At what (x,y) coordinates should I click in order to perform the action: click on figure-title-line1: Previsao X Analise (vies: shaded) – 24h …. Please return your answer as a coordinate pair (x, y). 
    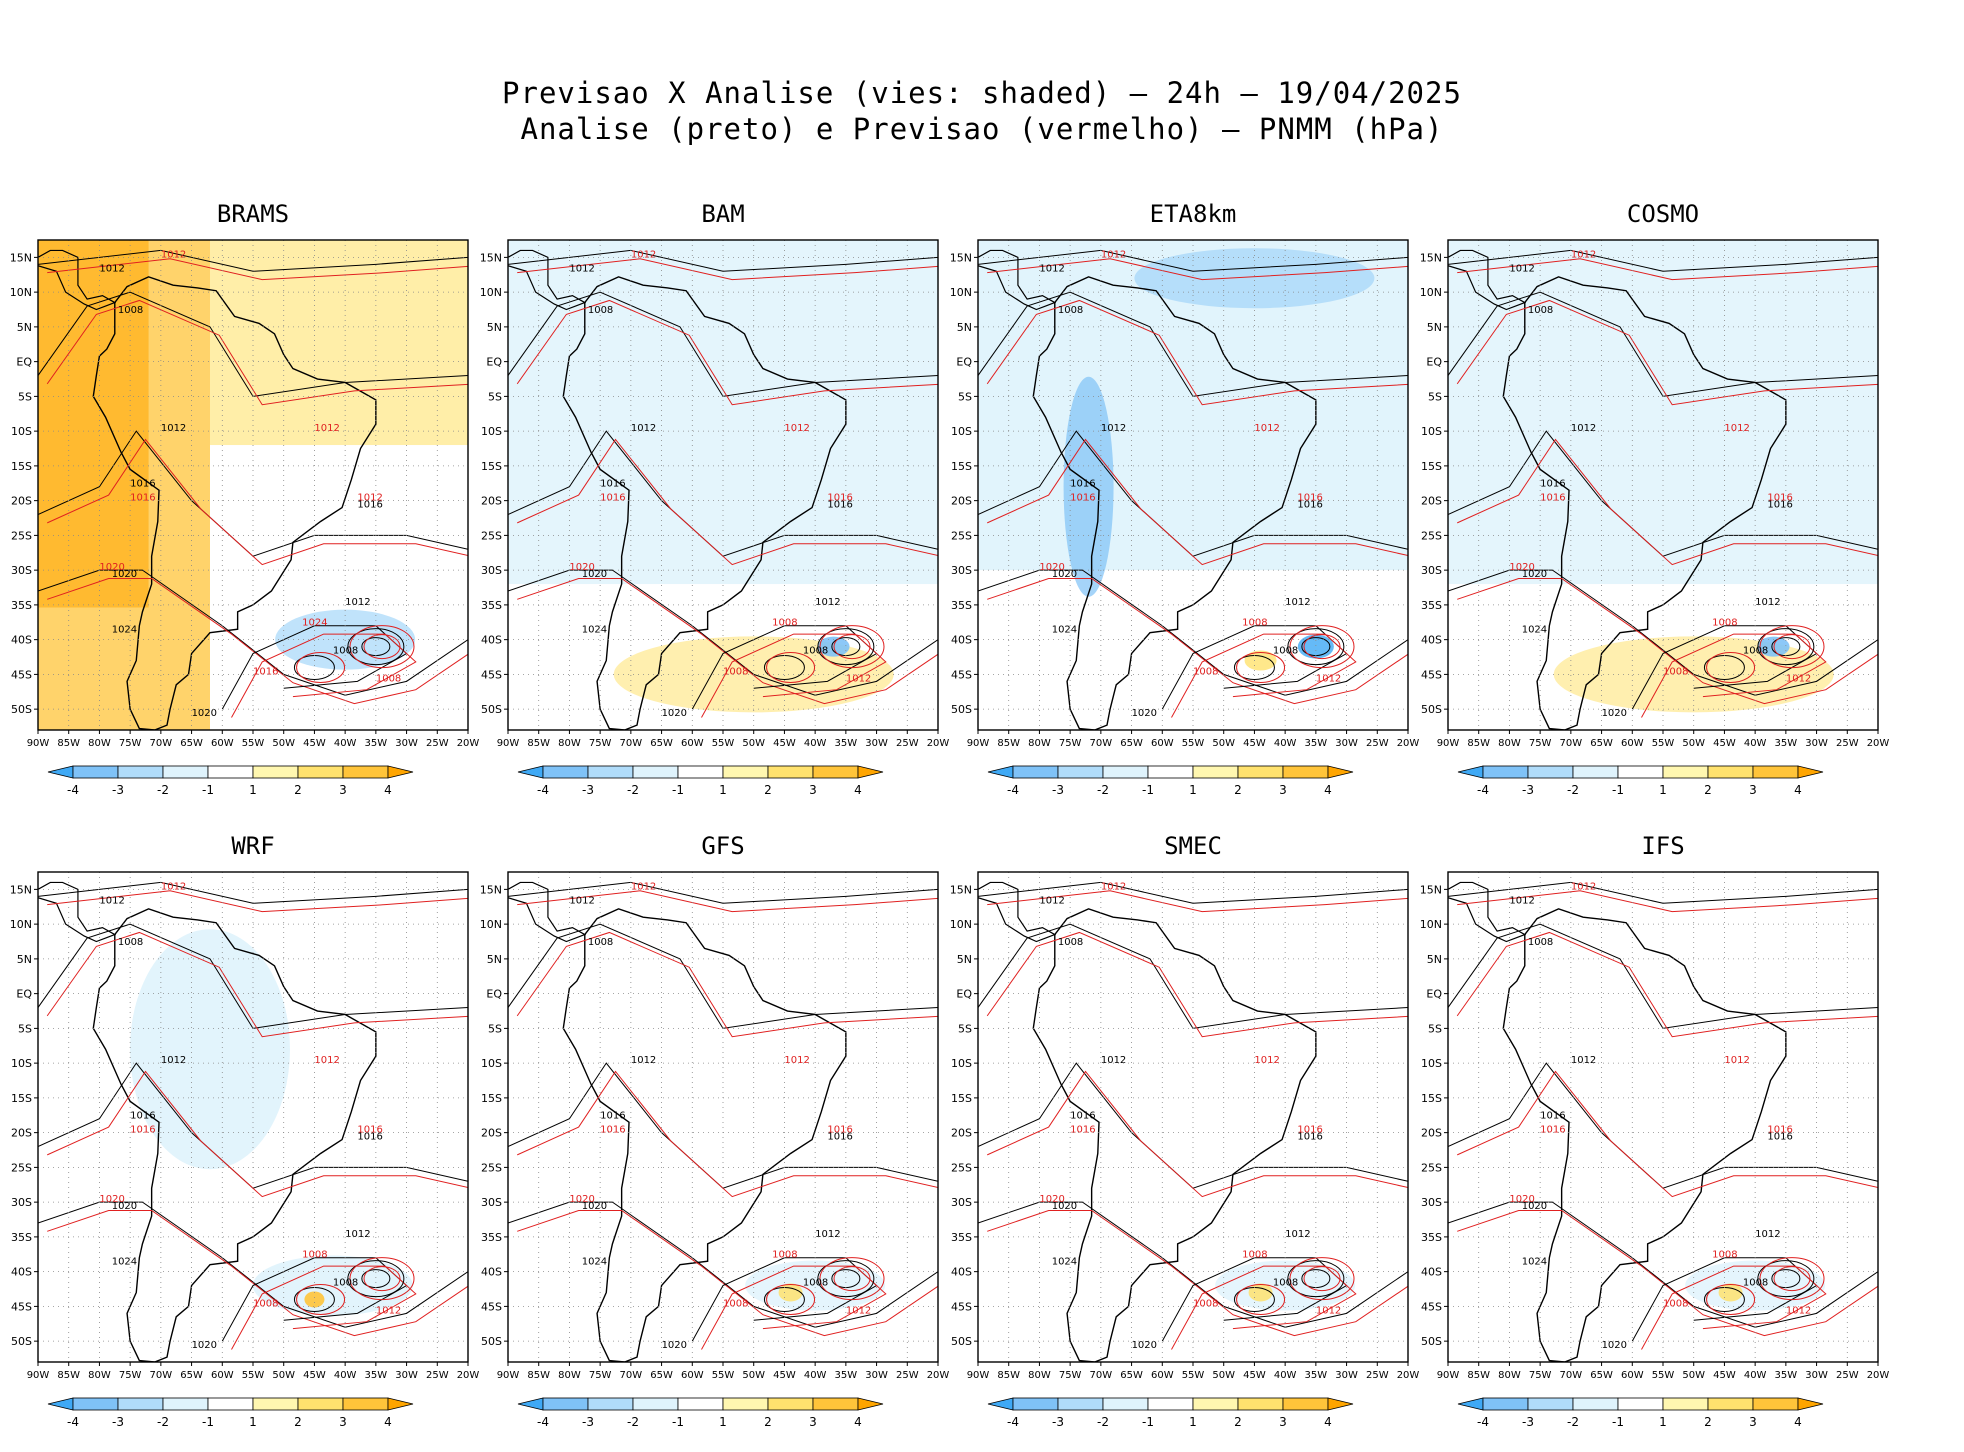
    Looking at the image, I should click on (982, 93).